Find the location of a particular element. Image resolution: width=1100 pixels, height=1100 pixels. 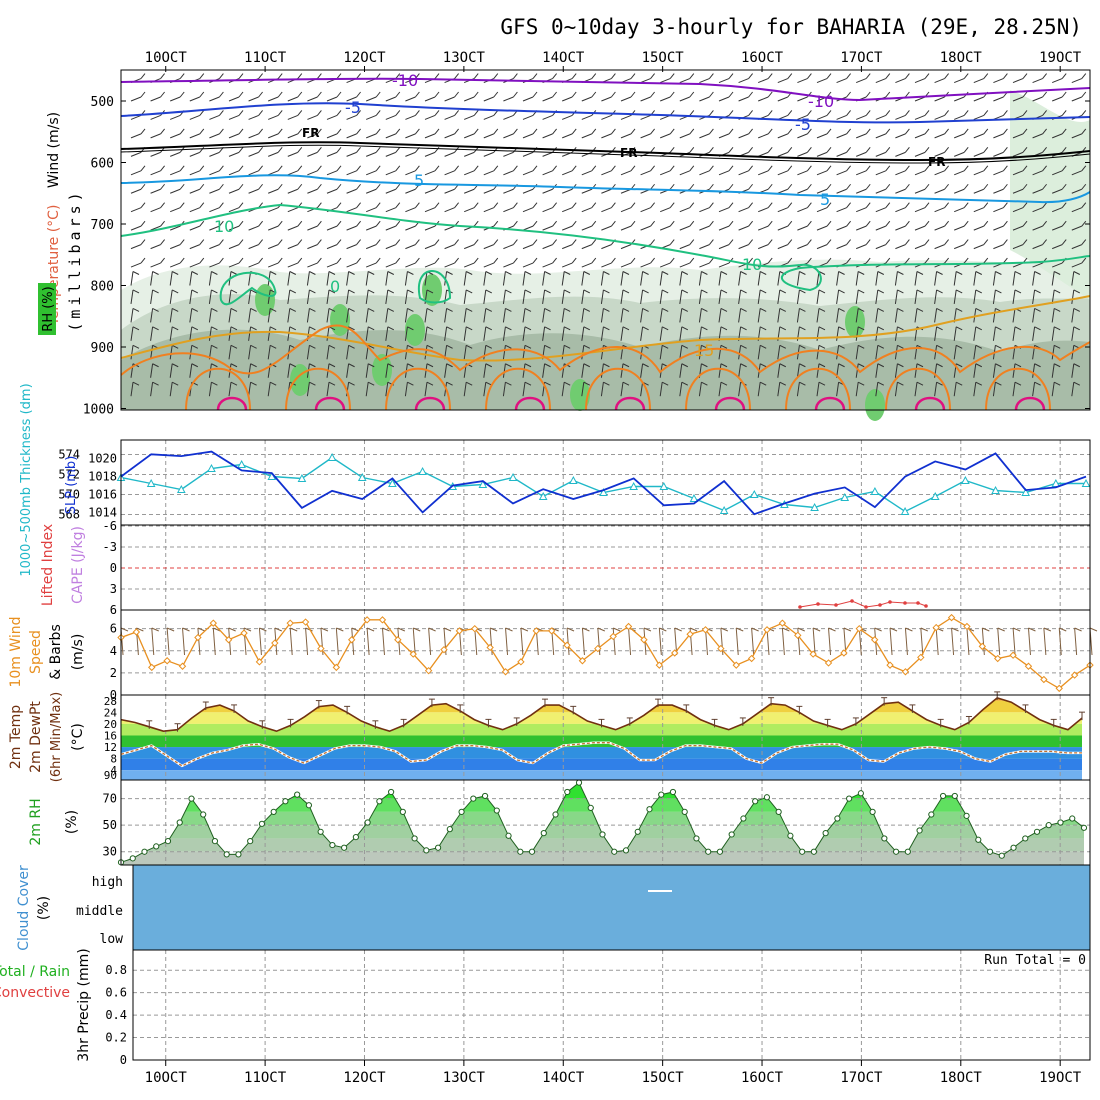

rh-shading is located at coordinates (1050, 195).